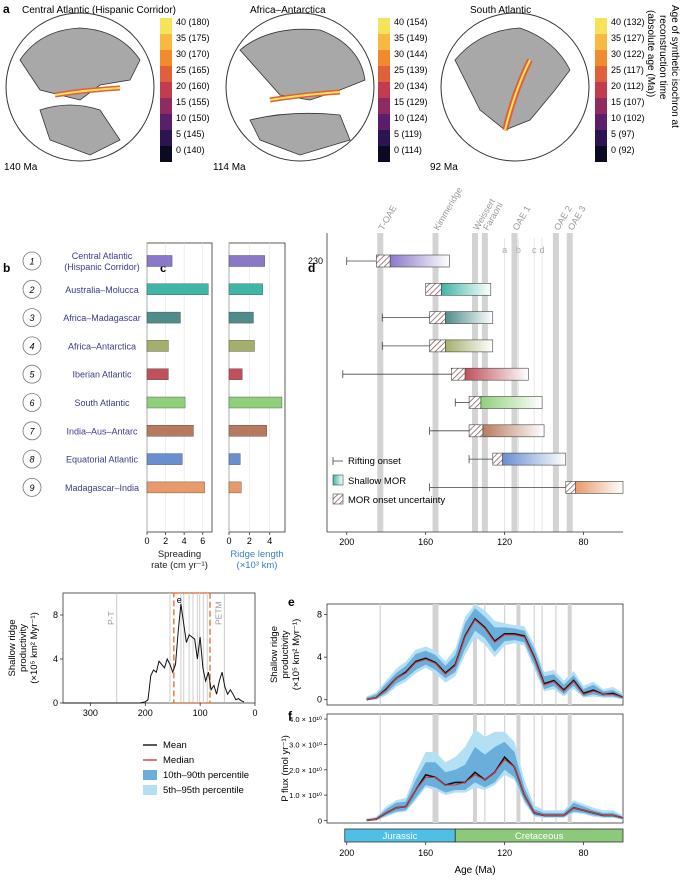  Describe the element at coordinates (411, 86) in the screenshot. I see `colorbar-2-label: 20 (134)` at that location.